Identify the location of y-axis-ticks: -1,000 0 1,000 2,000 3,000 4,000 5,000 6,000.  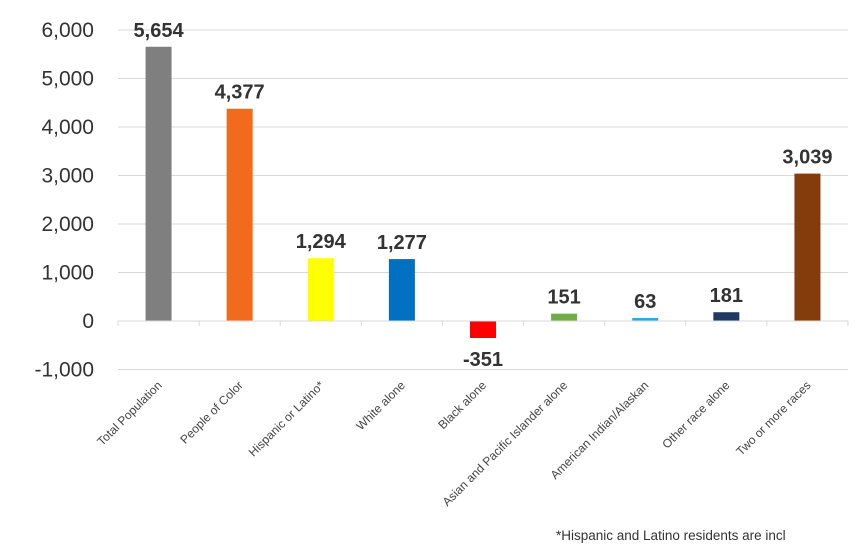
(64, 200).